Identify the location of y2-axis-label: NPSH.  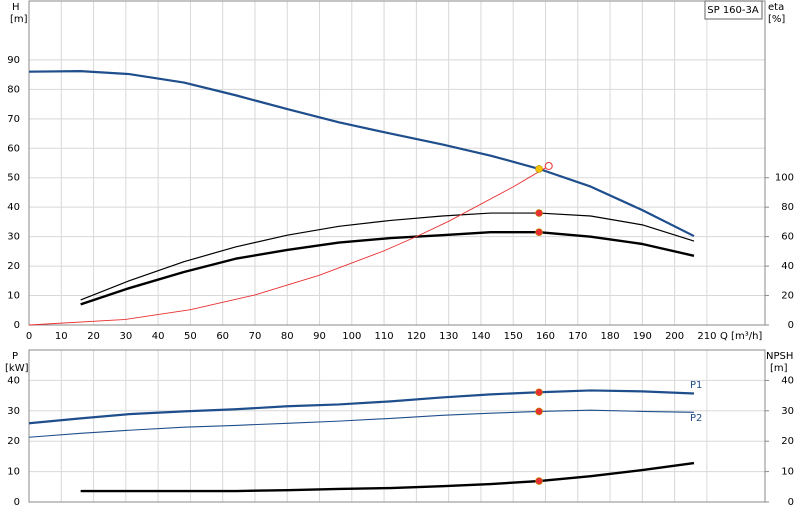
(779, 356).